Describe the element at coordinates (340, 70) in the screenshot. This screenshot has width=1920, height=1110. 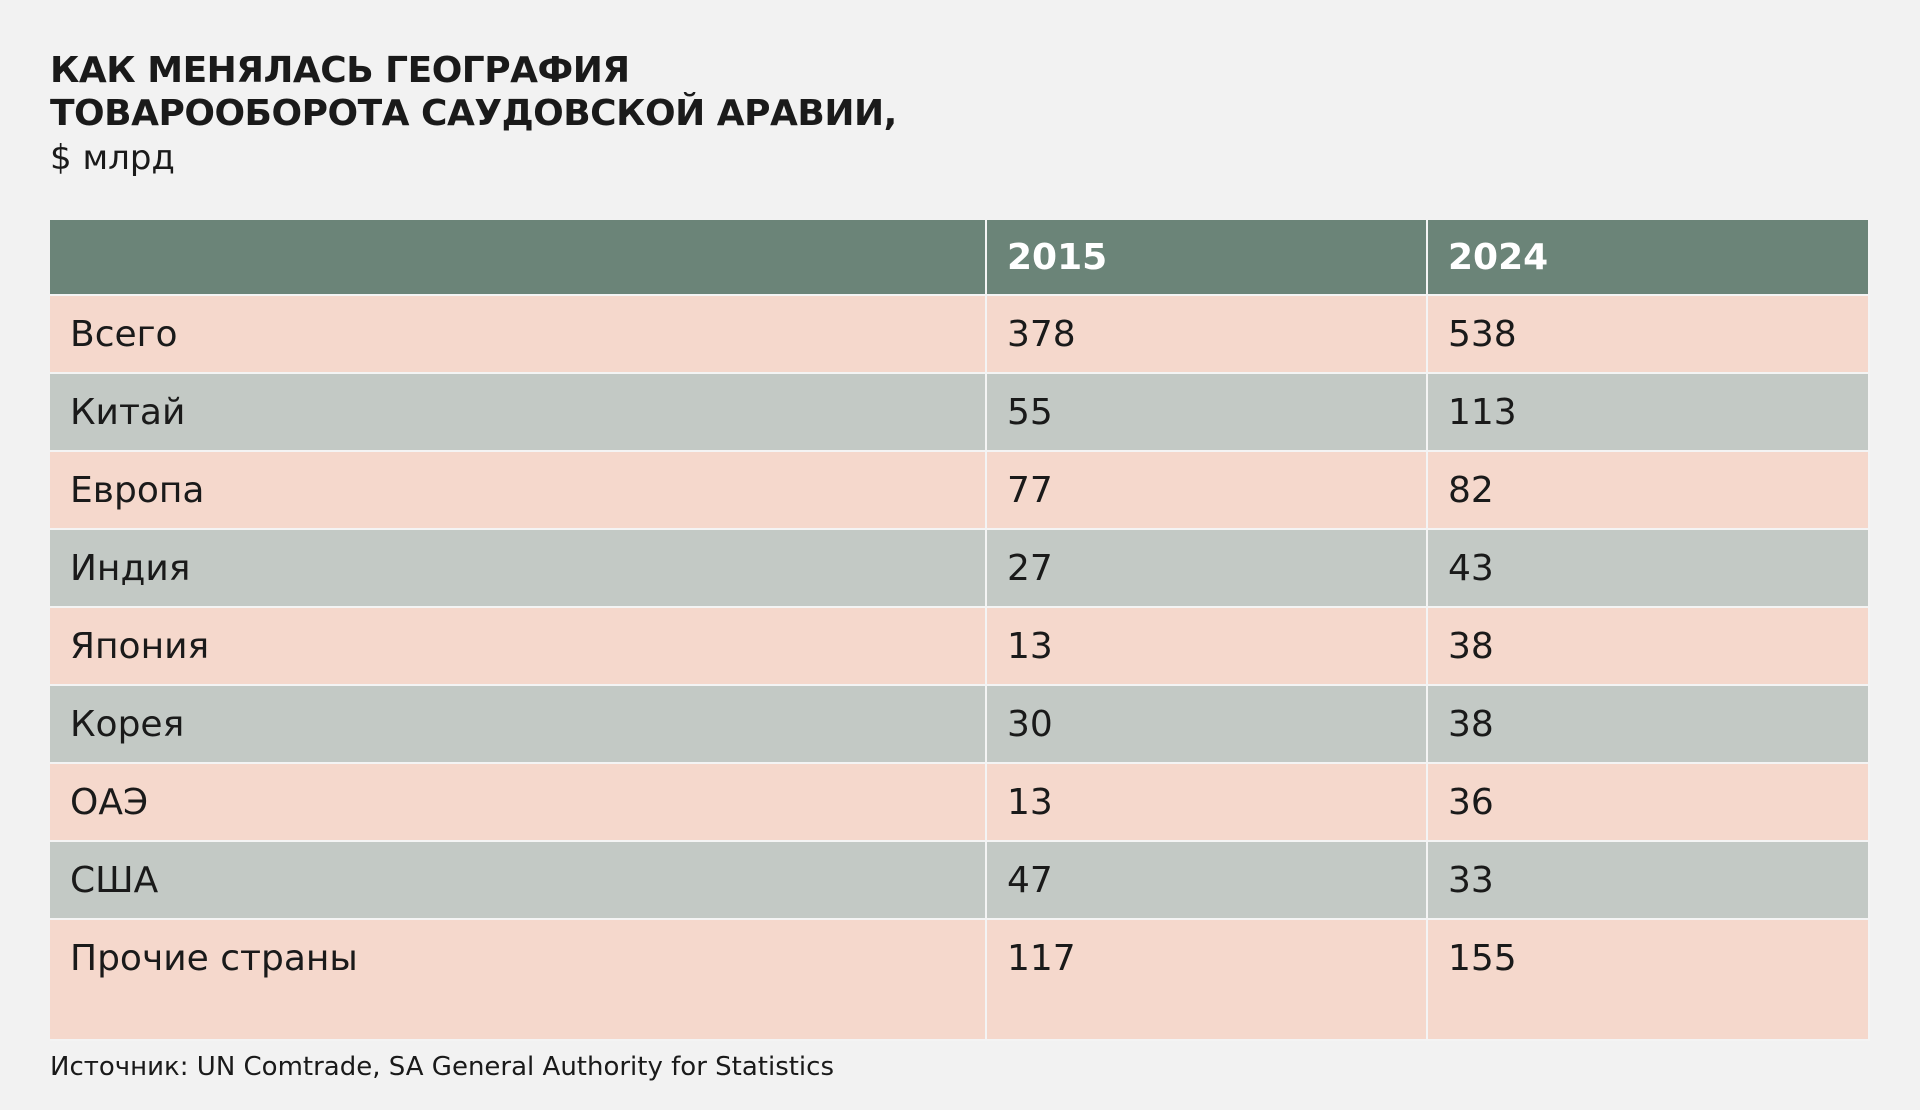
I see `title-line: КАК МЕНЯЛАСЬ ГЕОГРАФИЯ` at that location.